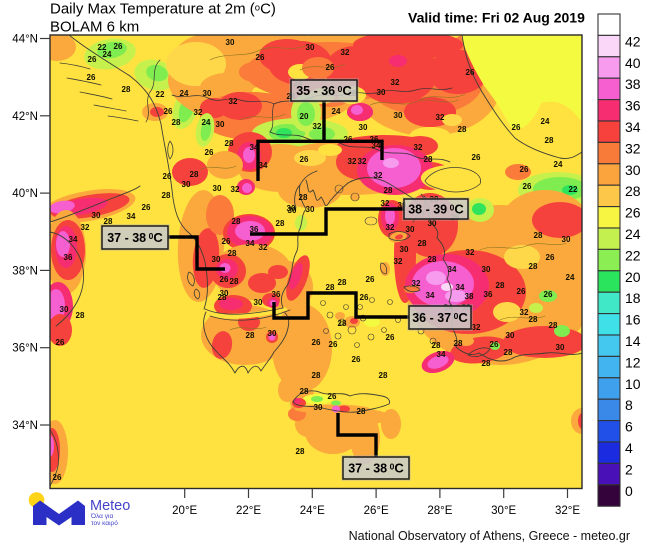  Describe the element at coordinates (110, 506) in the screenshot. I see `svg-text: Meteo` at that location.